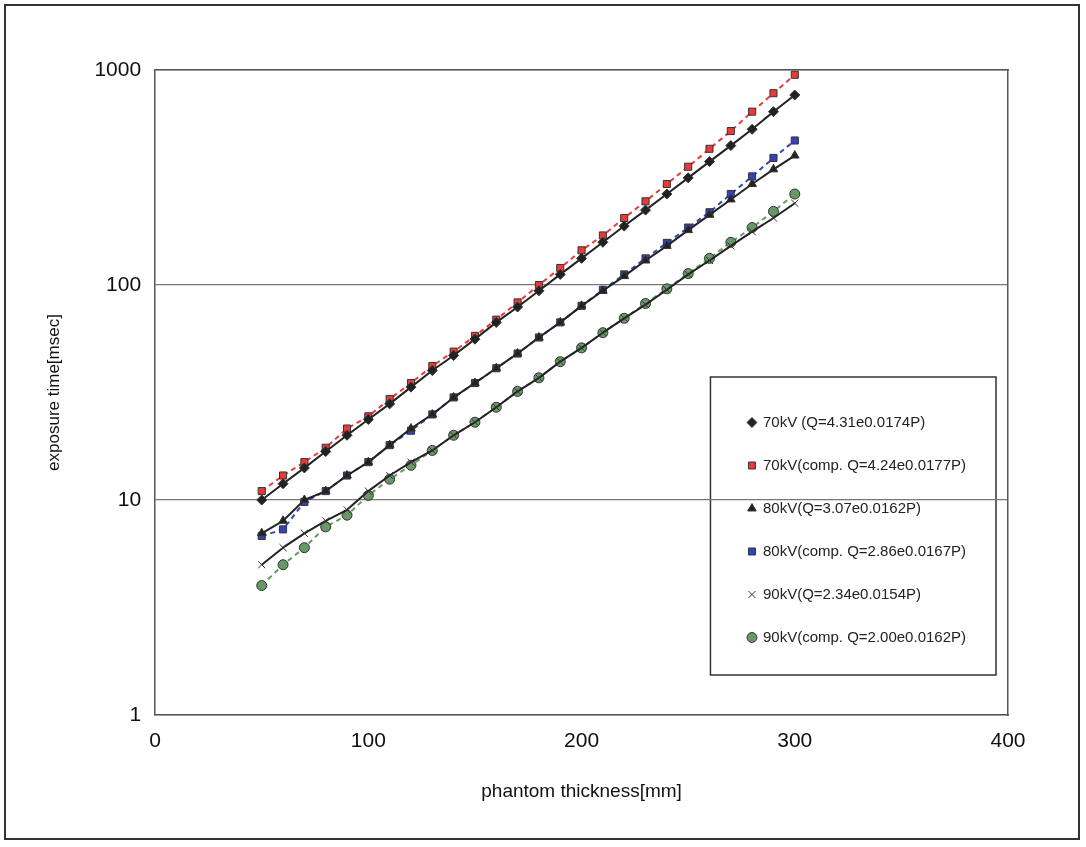 The width and height of the screenshot is (1086, 847). I want to click on y-tick-label: 10, so click(129, 498).